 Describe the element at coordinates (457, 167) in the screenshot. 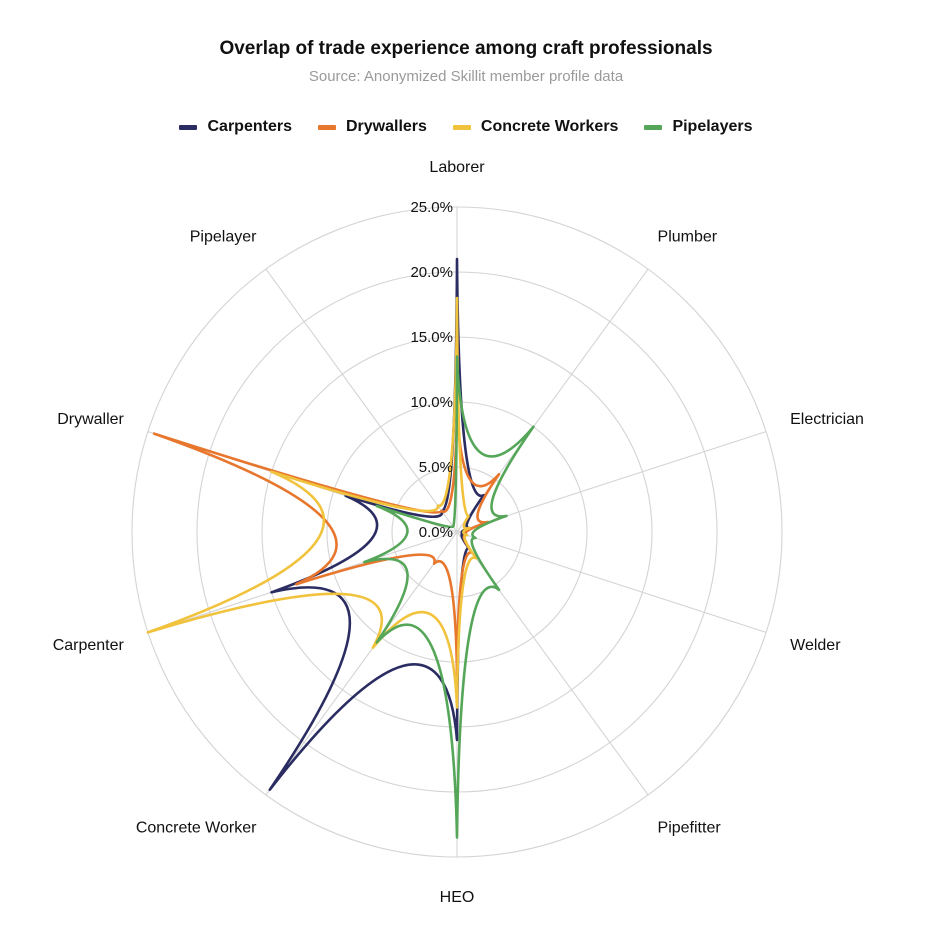

I see `category-label: Laborer` at that location.